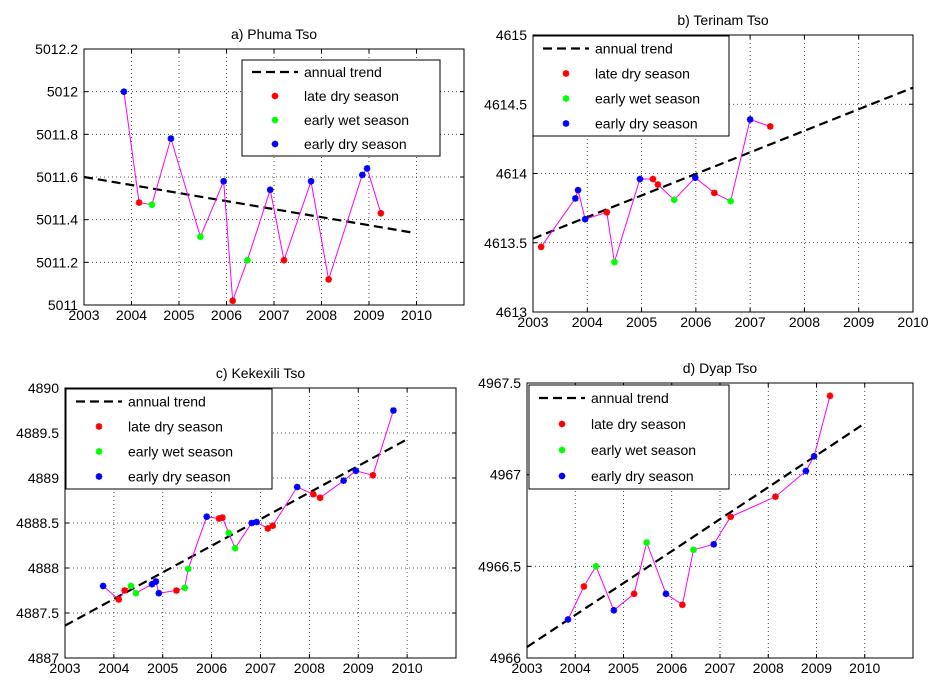  What do you see at coordinates (505, 475) in the screenshot?
I see `y-tick-label: 4967` at bounding box center [505, 475].